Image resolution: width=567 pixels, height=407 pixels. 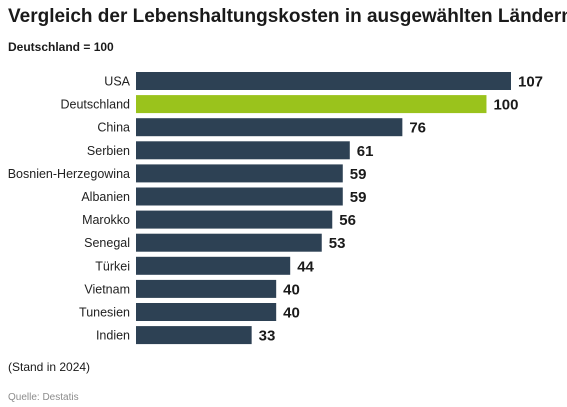 I want to click on category-label-albanien: Albanien, so click(x=105, y=197).